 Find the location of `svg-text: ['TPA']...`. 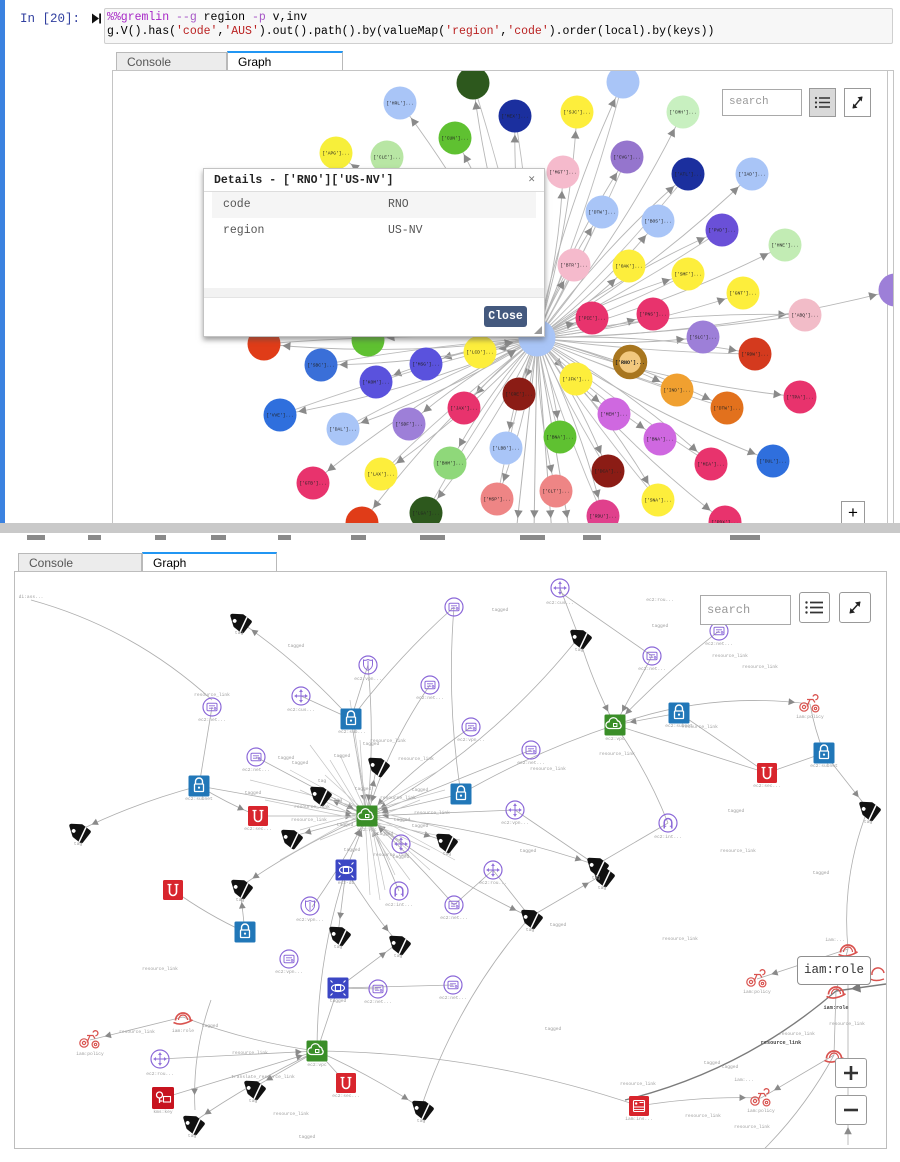

svg-text: ['TPA']... is located at coordinates (800, 398).